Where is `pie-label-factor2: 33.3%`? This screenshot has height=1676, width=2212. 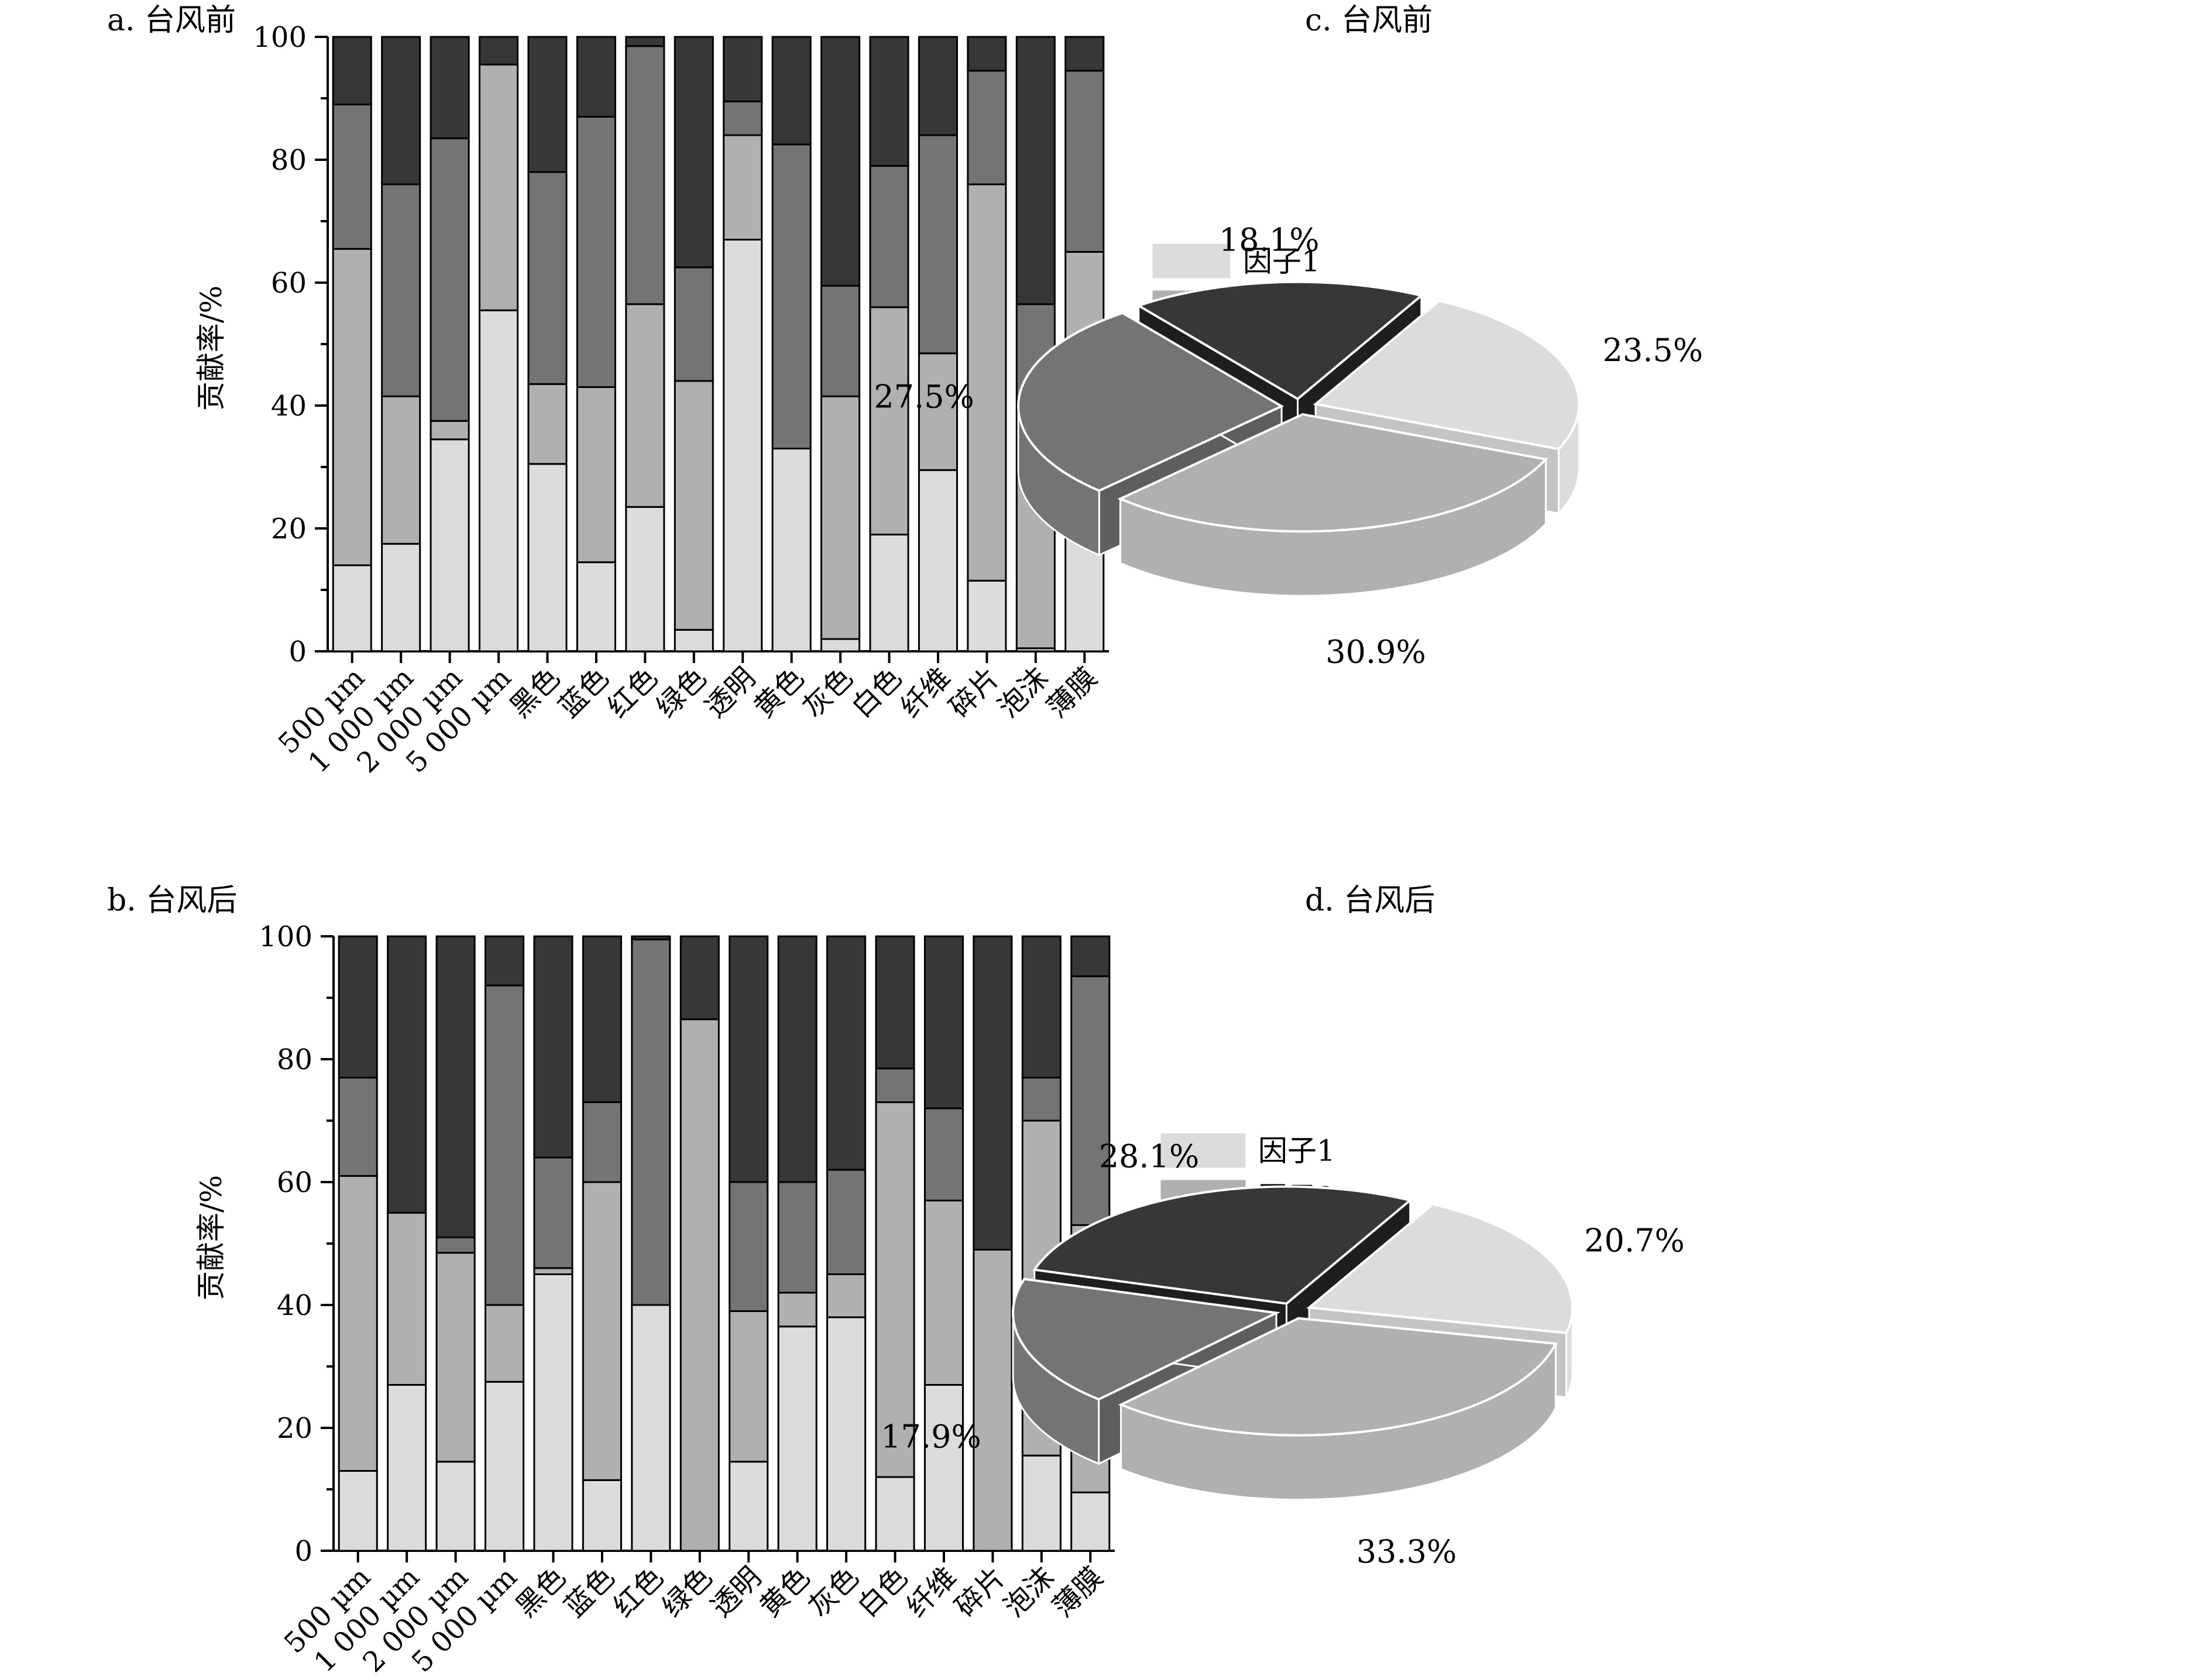 pie-label-factor2: 33.3% is located at coordinates (1406, 1551).